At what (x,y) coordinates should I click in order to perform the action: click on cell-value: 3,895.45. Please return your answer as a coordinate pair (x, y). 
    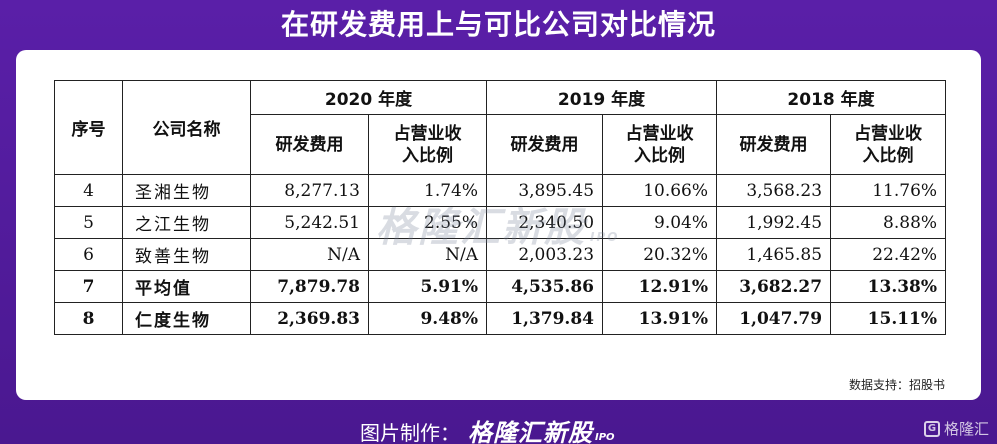
    Looking at the image, I should click on (545, 190).